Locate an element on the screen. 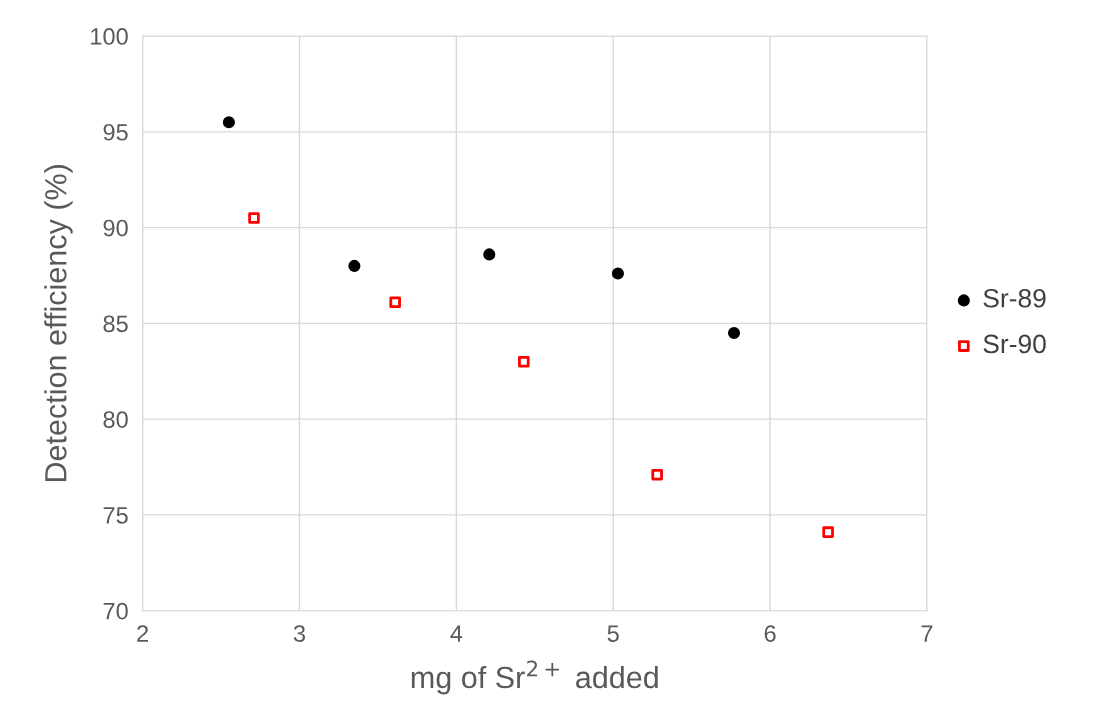 The image size is (1097, 721). x-tick-label: 7 is located at coordinates (927, 633).